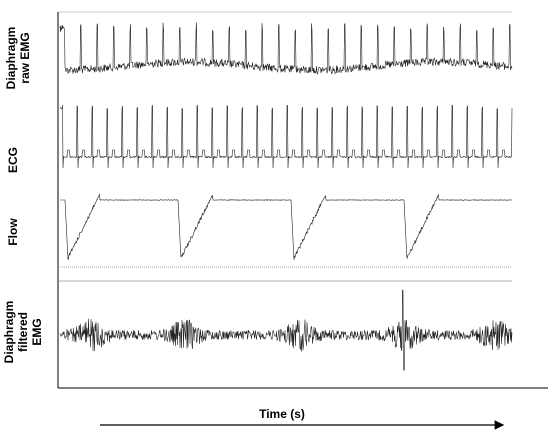  What do you see at coordinates (37, 331) in the screenshot?
I see `panel-label: EMG` at bounding box center [37, 331].